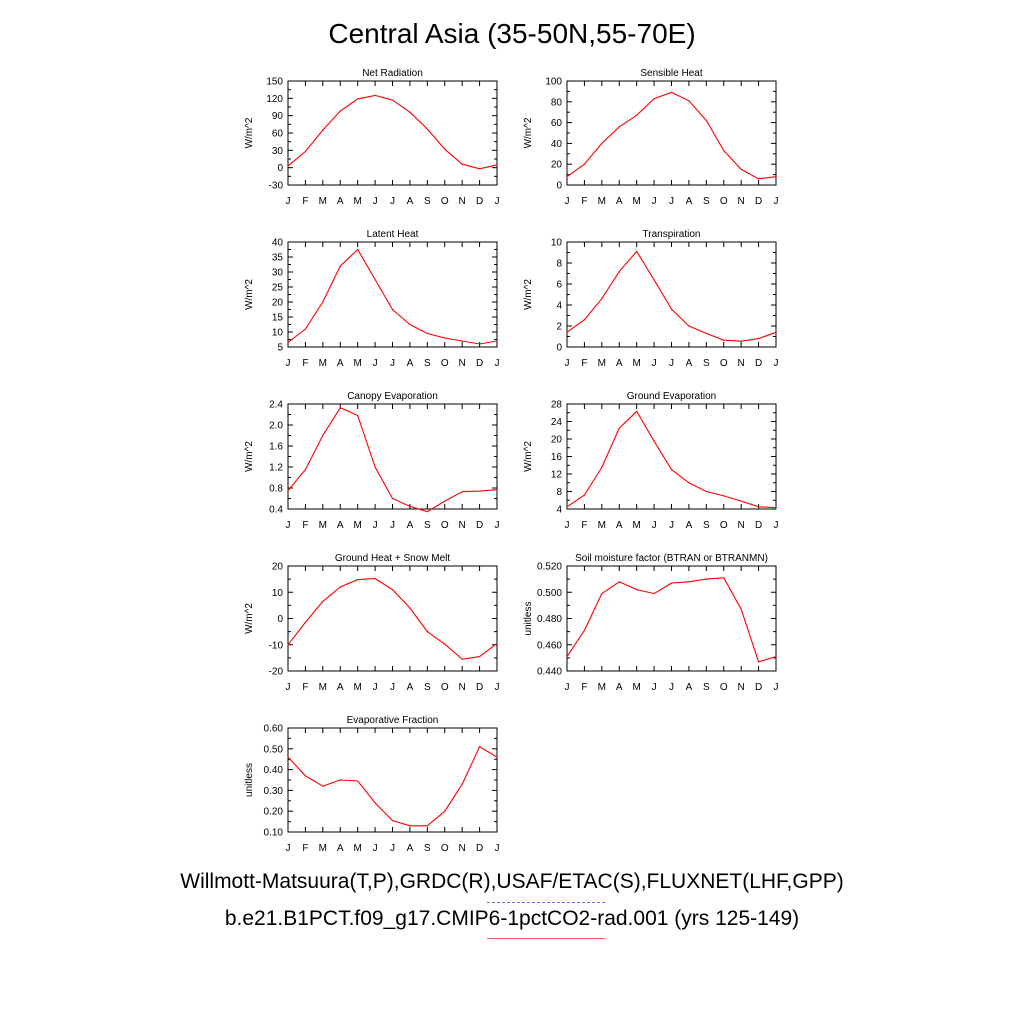  I want to click on y-tick-label: 1.6, so click(276, 447).